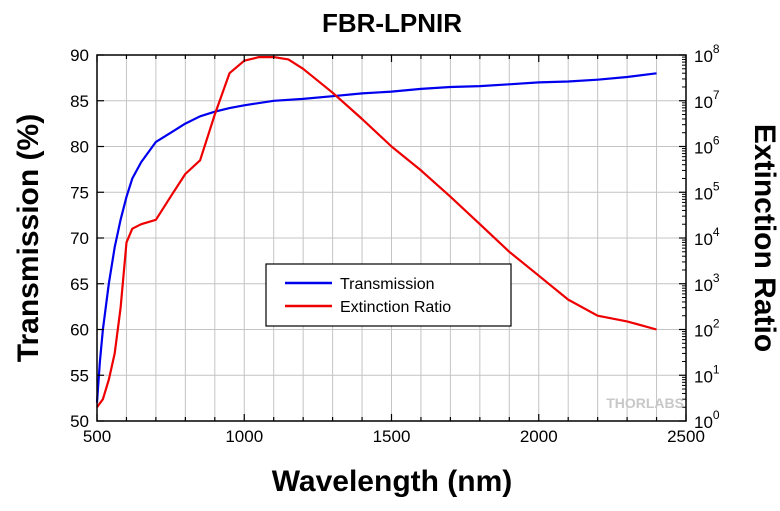  I want to click on x-axis-title: Wavelength (nm), so click(392, 481).